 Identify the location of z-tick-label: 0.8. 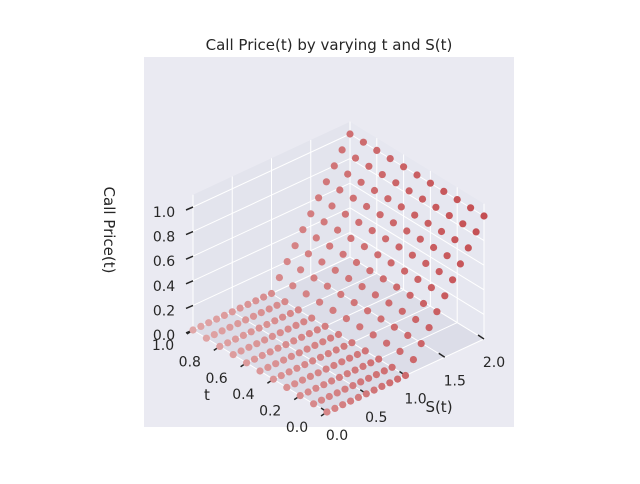
(164, 238).